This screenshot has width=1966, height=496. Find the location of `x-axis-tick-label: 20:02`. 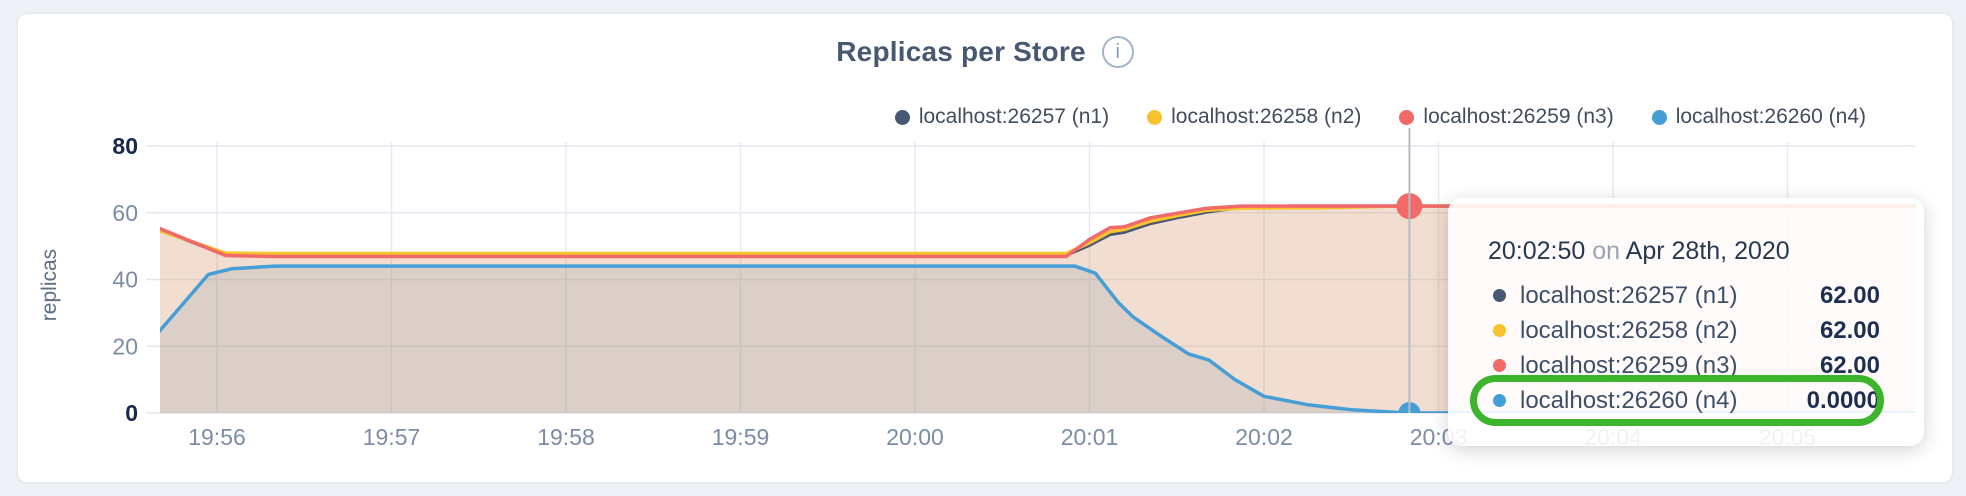

x-axis-tick-label: 20:02 is located at coordinates (1264, 437).